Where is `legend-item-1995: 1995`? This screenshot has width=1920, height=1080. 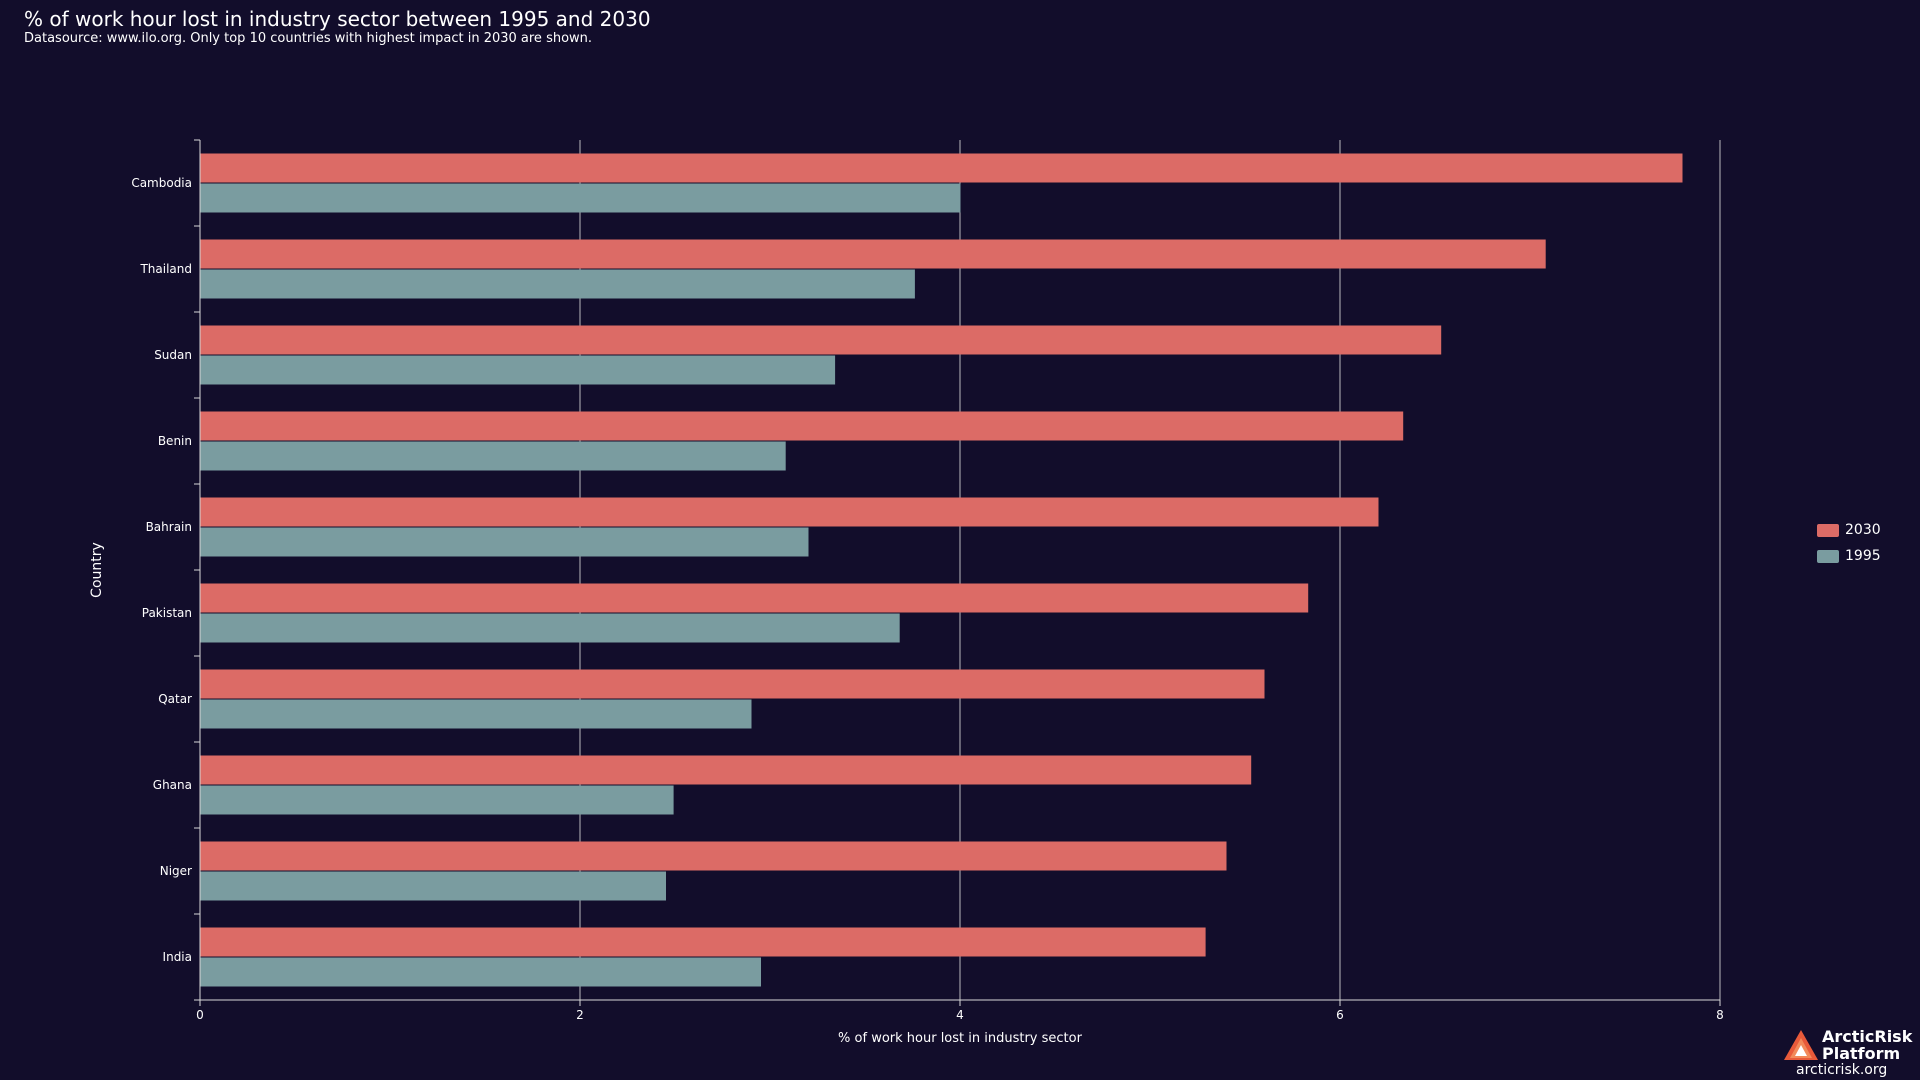 legend-item-1995: 1995 is located at coordinates (1849, 556).